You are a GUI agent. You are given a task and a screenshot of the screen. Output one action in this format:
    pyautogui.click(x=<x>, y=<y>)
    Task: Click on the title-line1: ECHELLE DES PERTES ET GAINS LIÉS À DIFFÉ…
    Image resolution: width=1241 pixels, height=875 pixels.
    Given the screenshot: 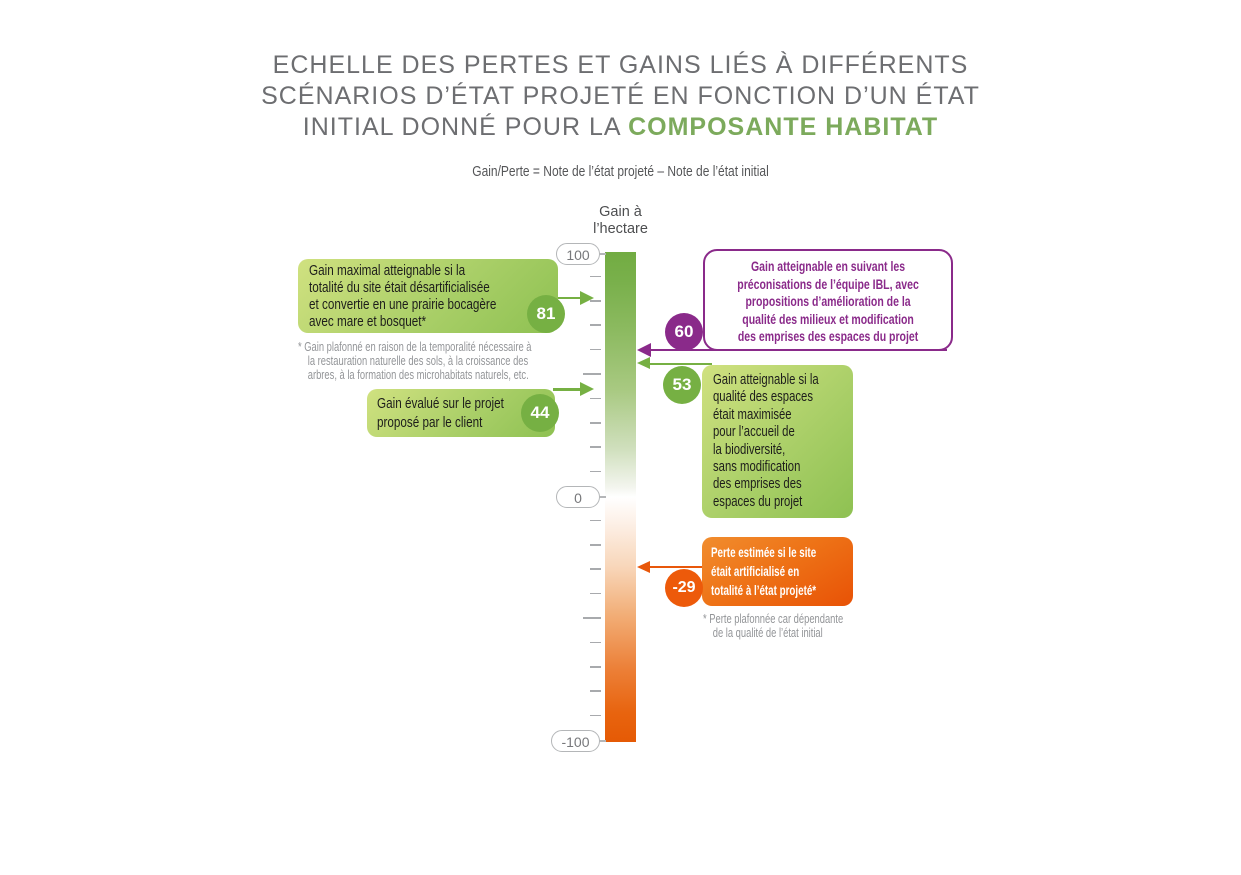 What is the action you would take?
    pyautogui.click(x=620, y=65)
    